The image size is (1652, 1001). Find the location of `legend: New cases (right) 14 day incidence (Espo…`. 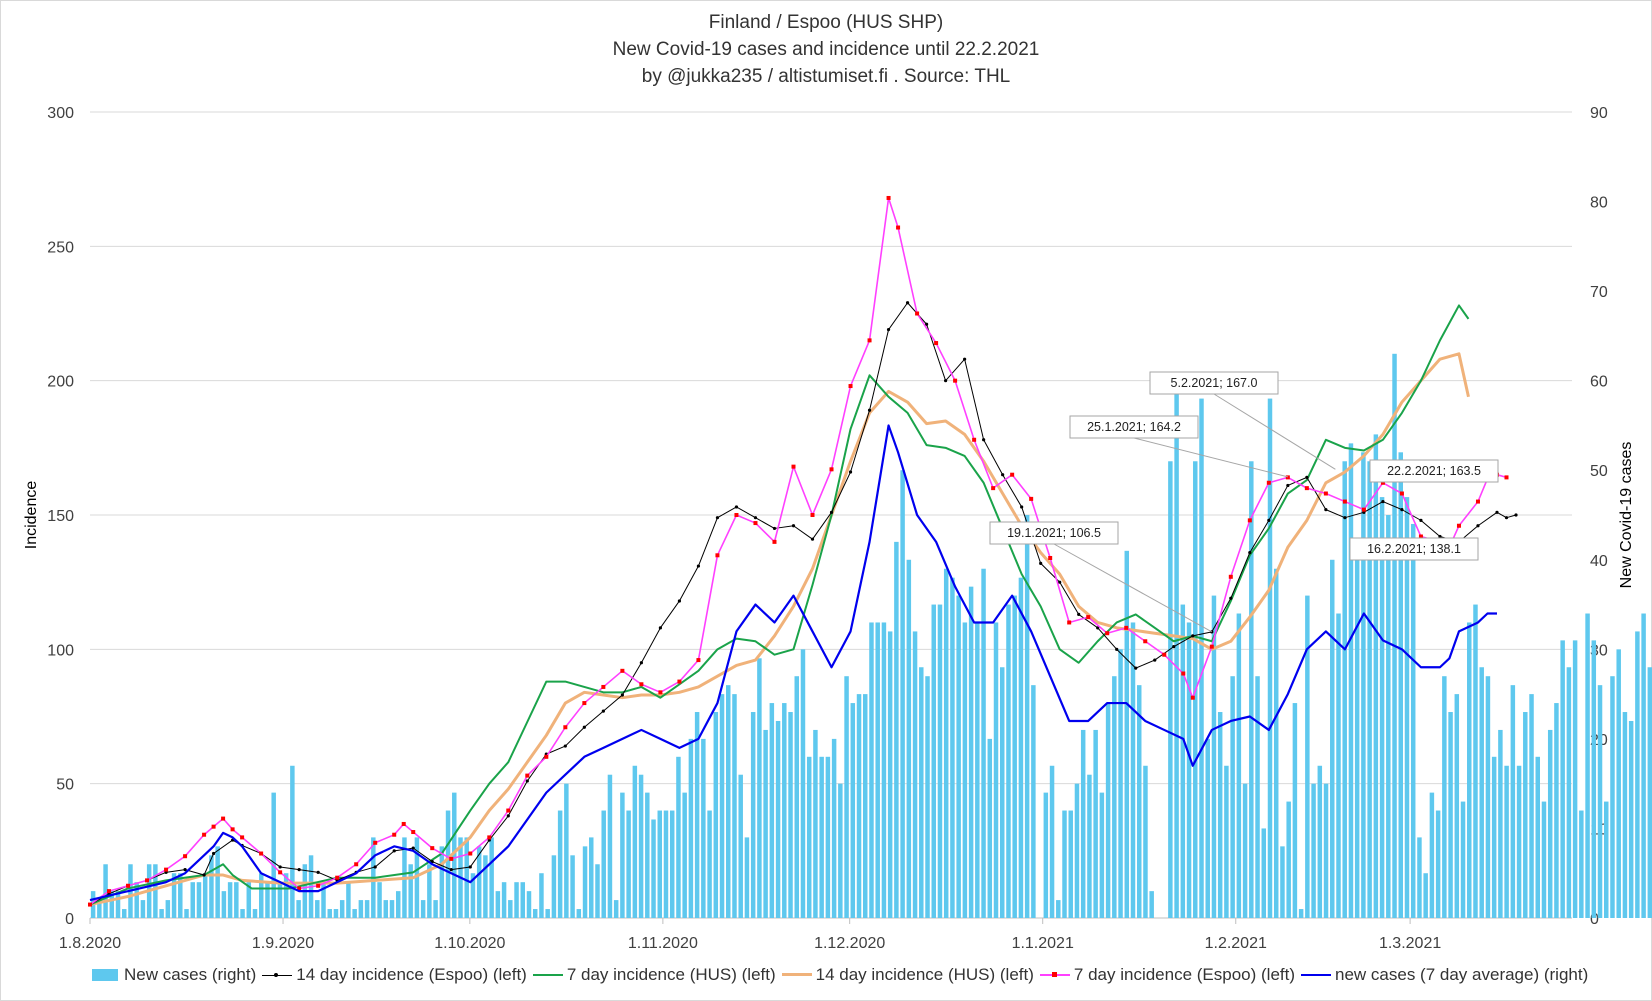

legend: New cases (right) 14 day incidence (Espo… is located at coordinates (840, 975).